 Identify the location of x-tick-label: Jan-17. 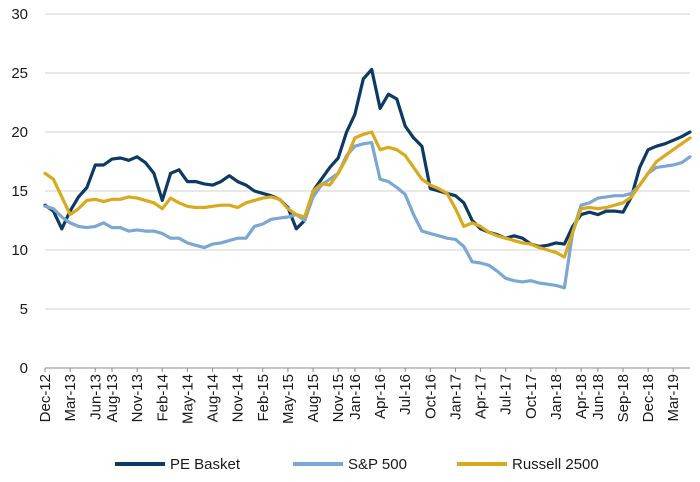
(455, 397).